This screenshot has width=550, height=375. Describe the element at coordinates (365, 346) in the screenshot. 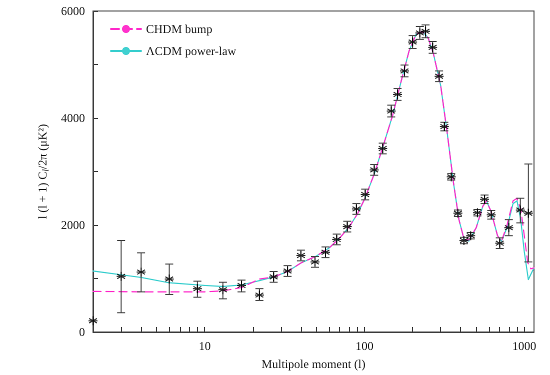

I see `x-tick-label: 100` at that location.